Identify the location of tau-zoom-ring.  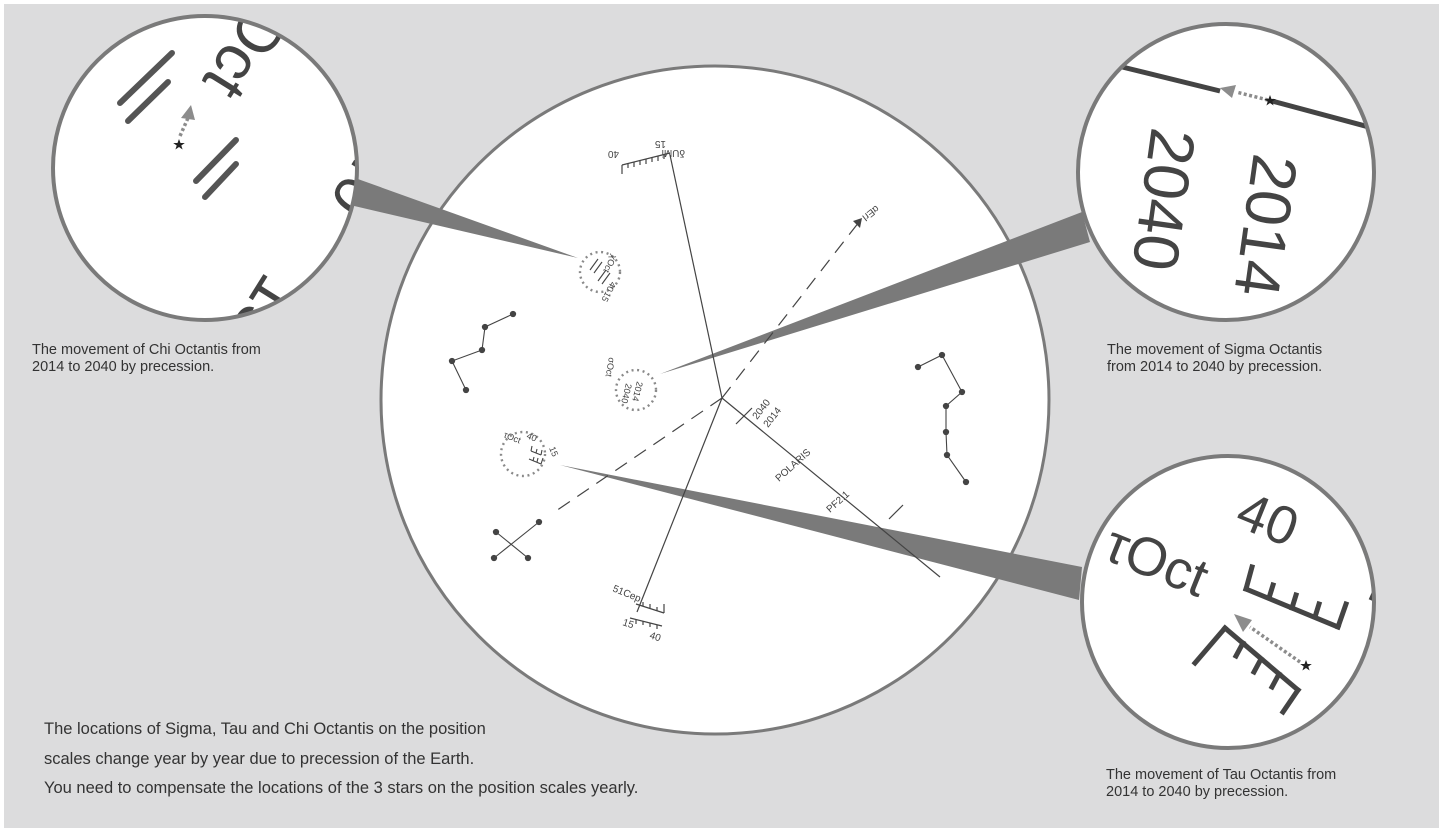
(1228, 602).